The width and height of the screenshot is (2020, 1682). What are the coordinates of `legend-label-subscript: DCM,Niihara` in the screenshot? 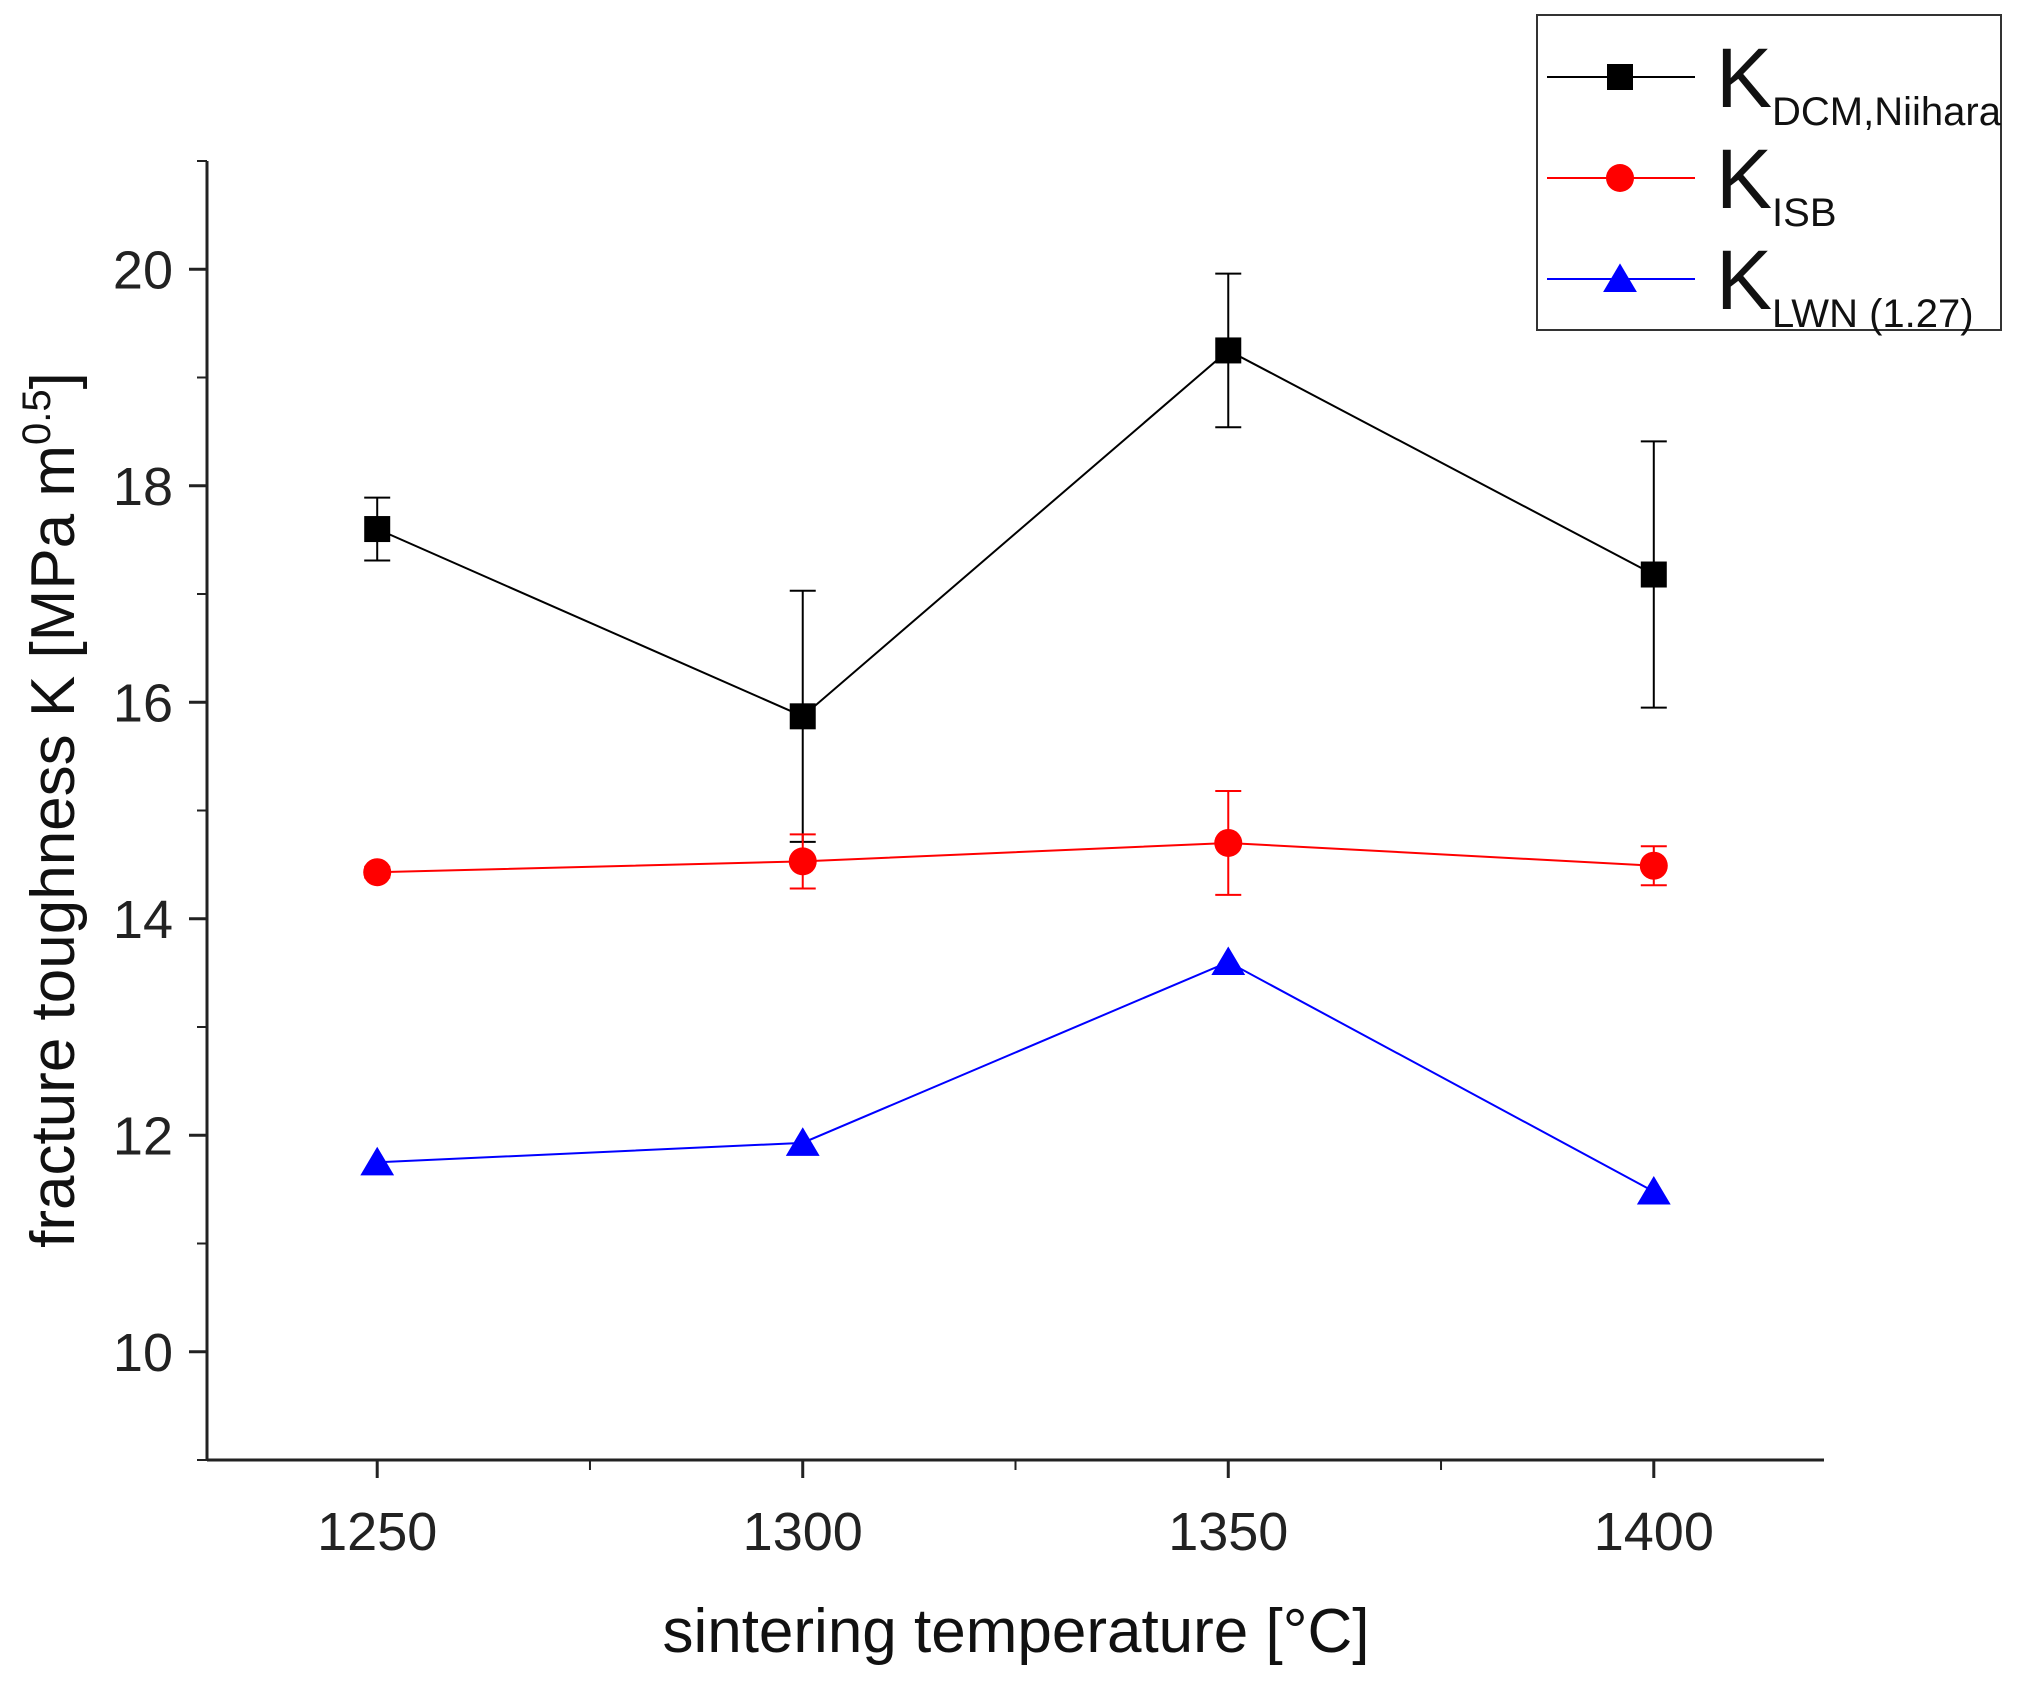 It's located at (1887, 112).